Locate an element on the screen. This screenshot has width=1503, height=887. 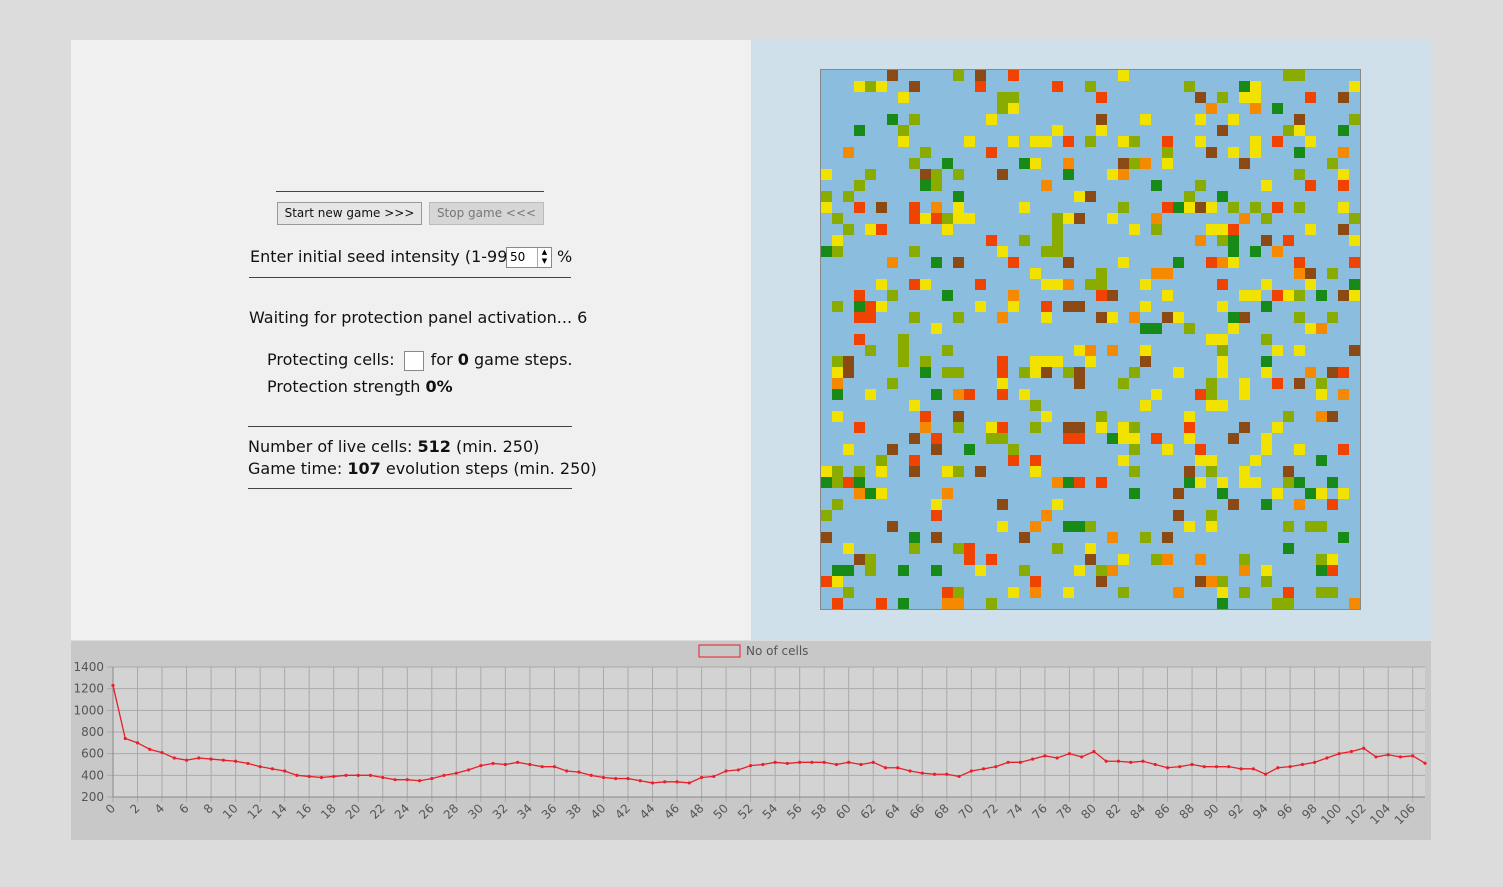
label: Game time: is located at coordinates (295, 468).